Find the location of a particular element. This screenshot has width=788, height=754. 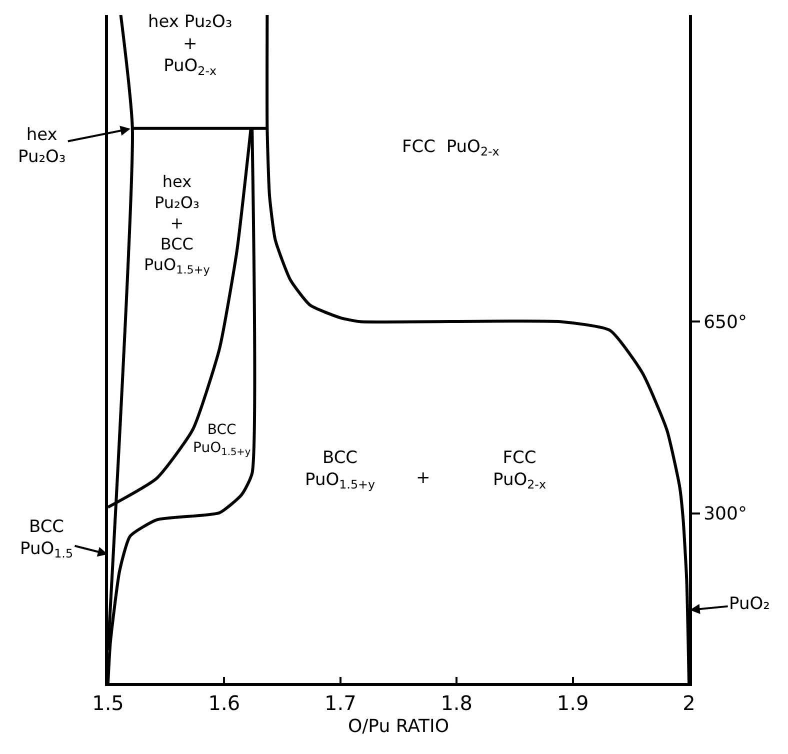

annotation: hex Pu₂O₃ + PuO$_{2-x}$ is located at coordinates (190, 45).